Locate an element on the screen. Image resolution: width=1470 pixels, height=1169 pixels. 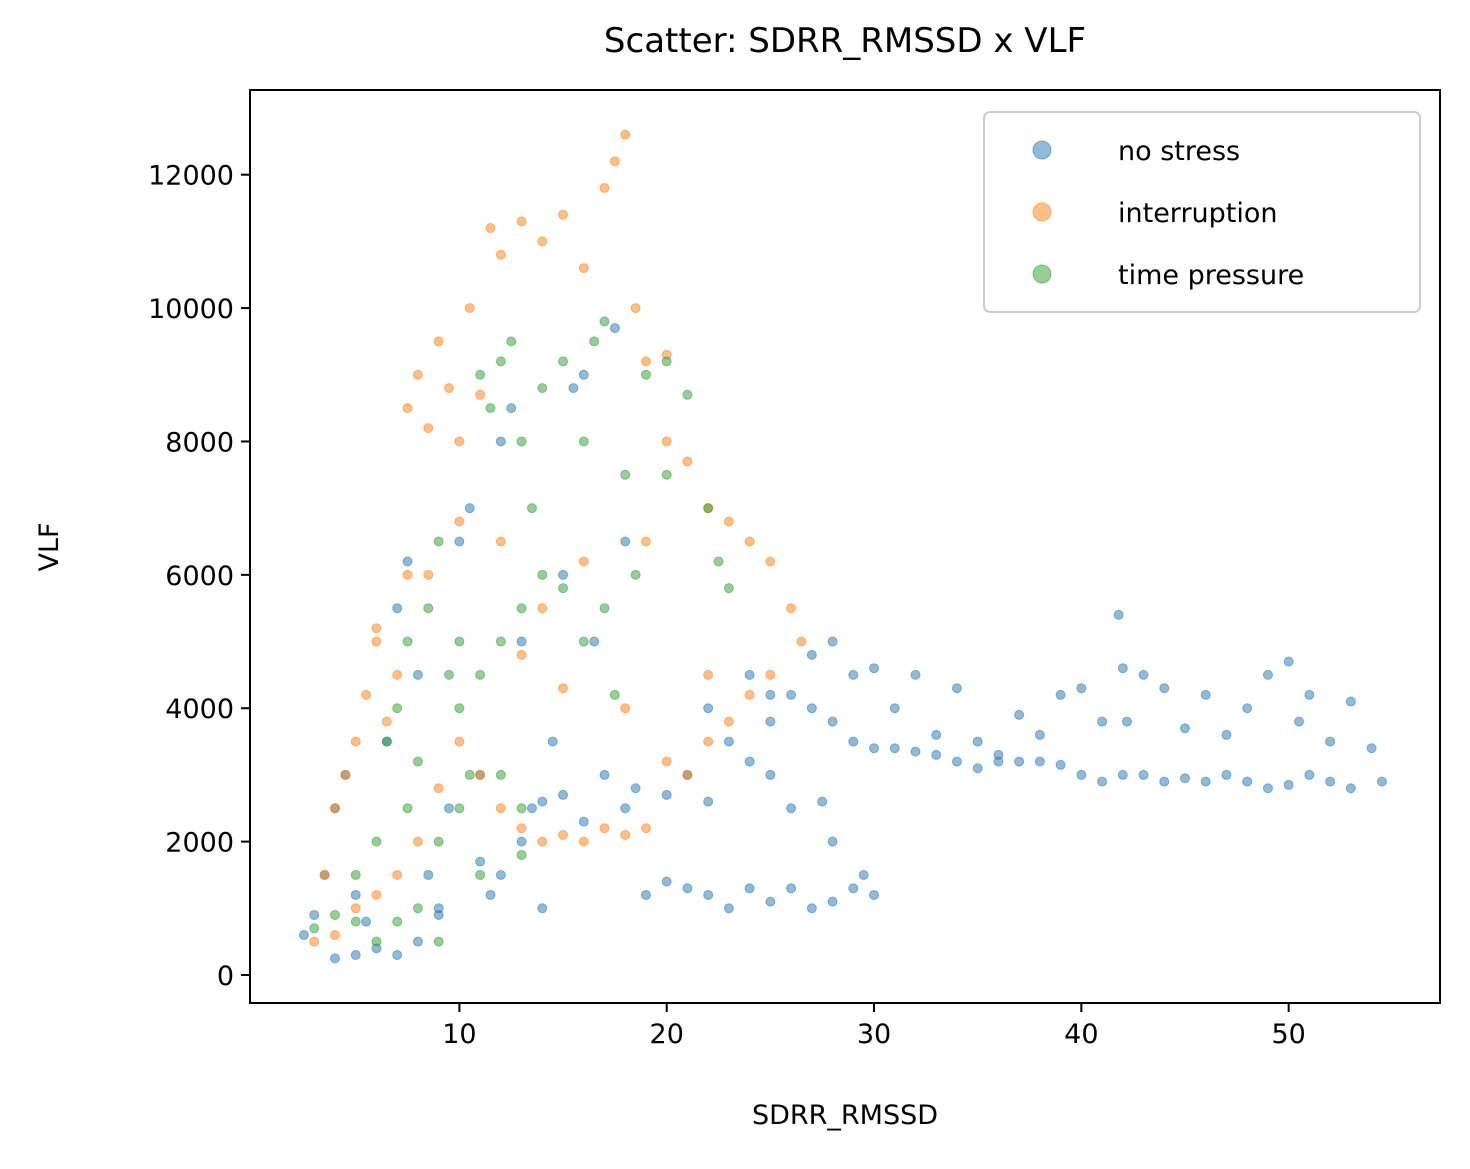
y-tick-label: 2000 is located at coordinates (199, 843).